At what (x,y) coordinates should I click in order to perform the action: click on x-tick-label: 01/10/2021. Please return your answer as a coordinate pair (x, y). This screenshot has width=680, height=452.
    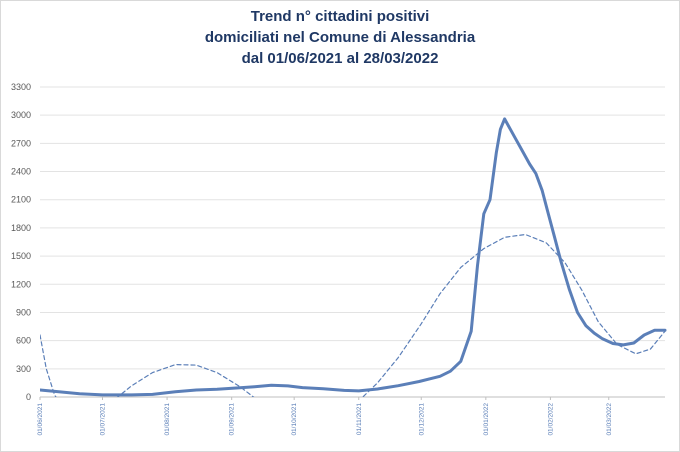
    Looking at the image, I should click on (294, 419).